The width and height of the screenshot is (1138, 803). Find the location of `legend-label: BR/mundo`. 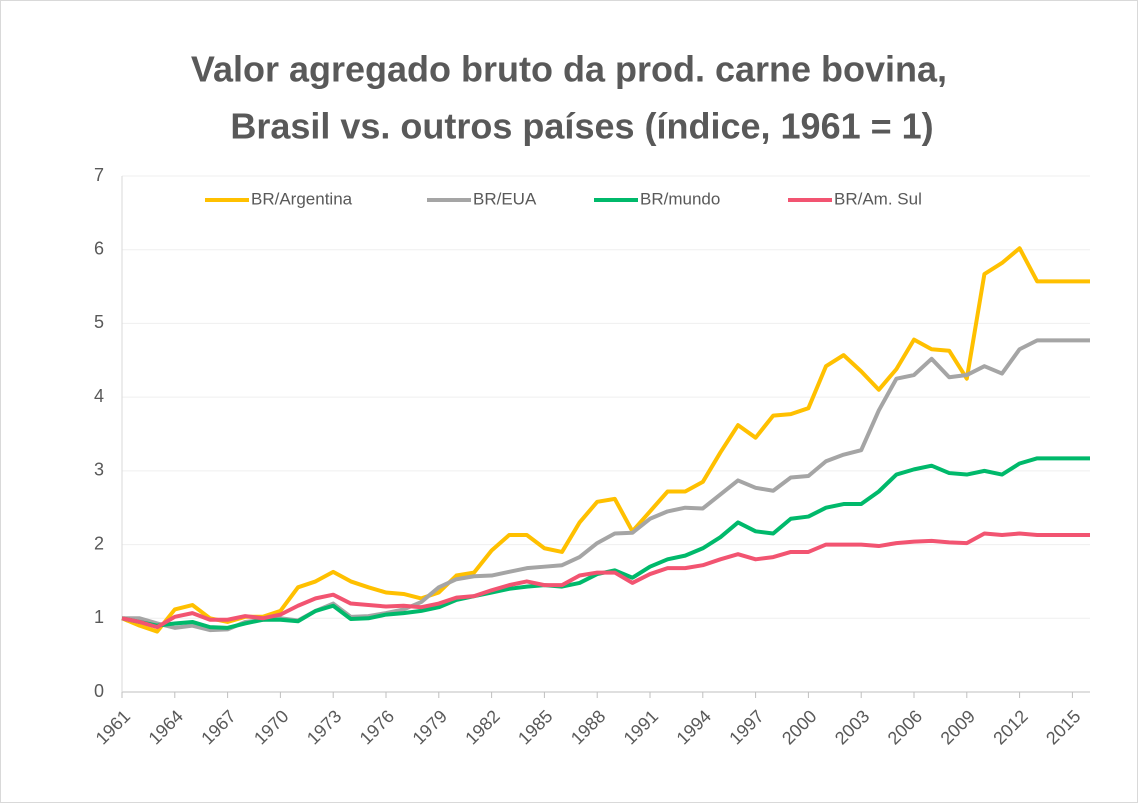

legend-label: BR/mundo is located at coordinates (680, 198).